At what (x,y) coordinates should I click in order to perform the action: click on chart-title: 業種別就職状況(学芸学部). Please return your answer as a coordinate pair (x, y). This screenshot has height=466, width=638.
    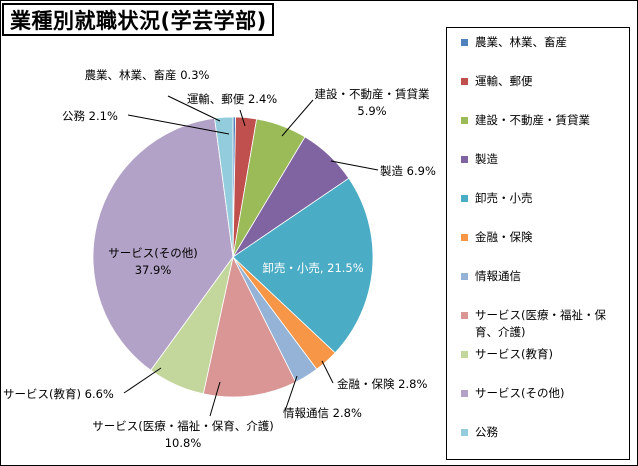
    Looking at the image, I should click on (138, 20).